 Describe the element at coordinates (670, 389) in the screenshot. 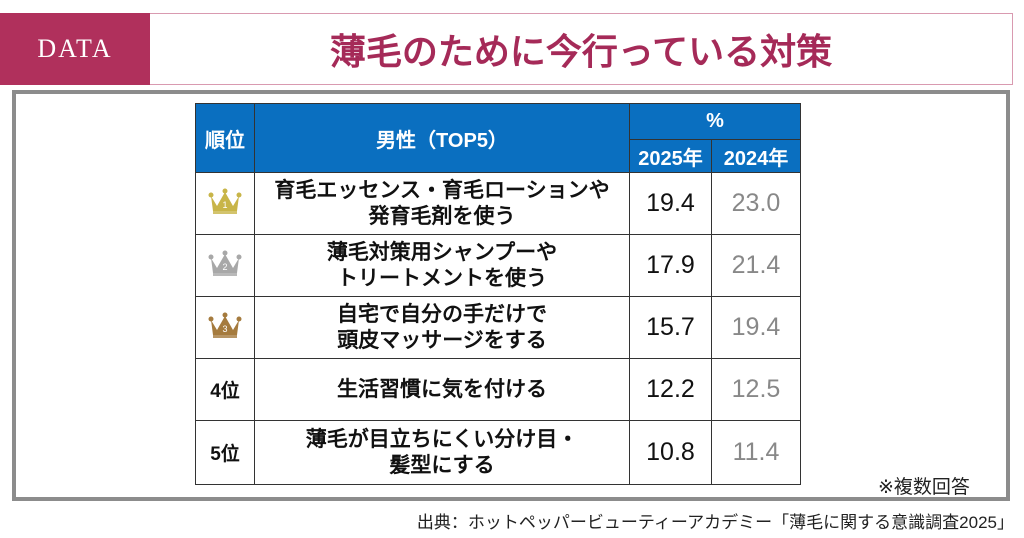

I see `value-2025: 12.2` at that location.